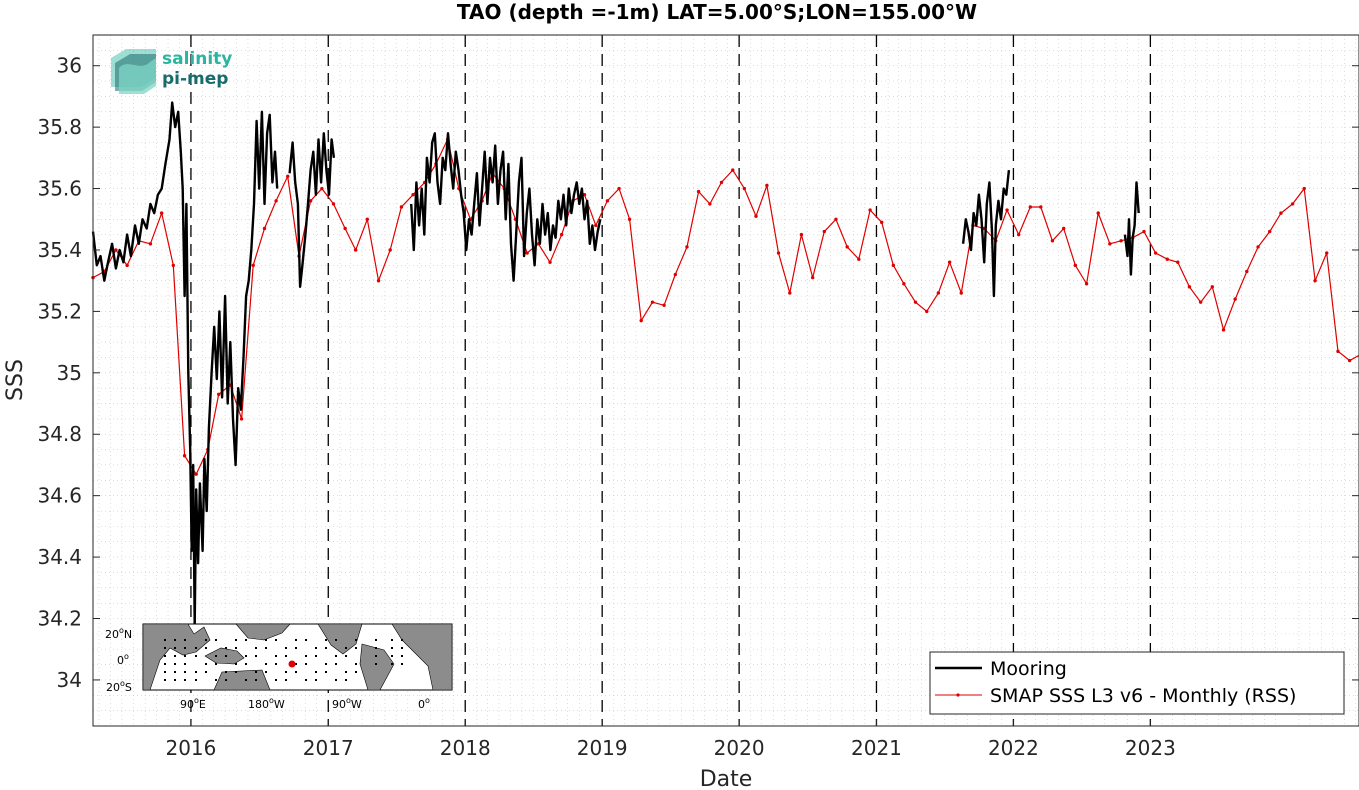 The width and height of the screenshot is (1359, 790). What do you see at coordinates (1143, 696) in the screenshot?
I see `legend-label-smap: SMAP SSS L3 v6 - Monthly (RSS)` at bounding box center [1143, 696].